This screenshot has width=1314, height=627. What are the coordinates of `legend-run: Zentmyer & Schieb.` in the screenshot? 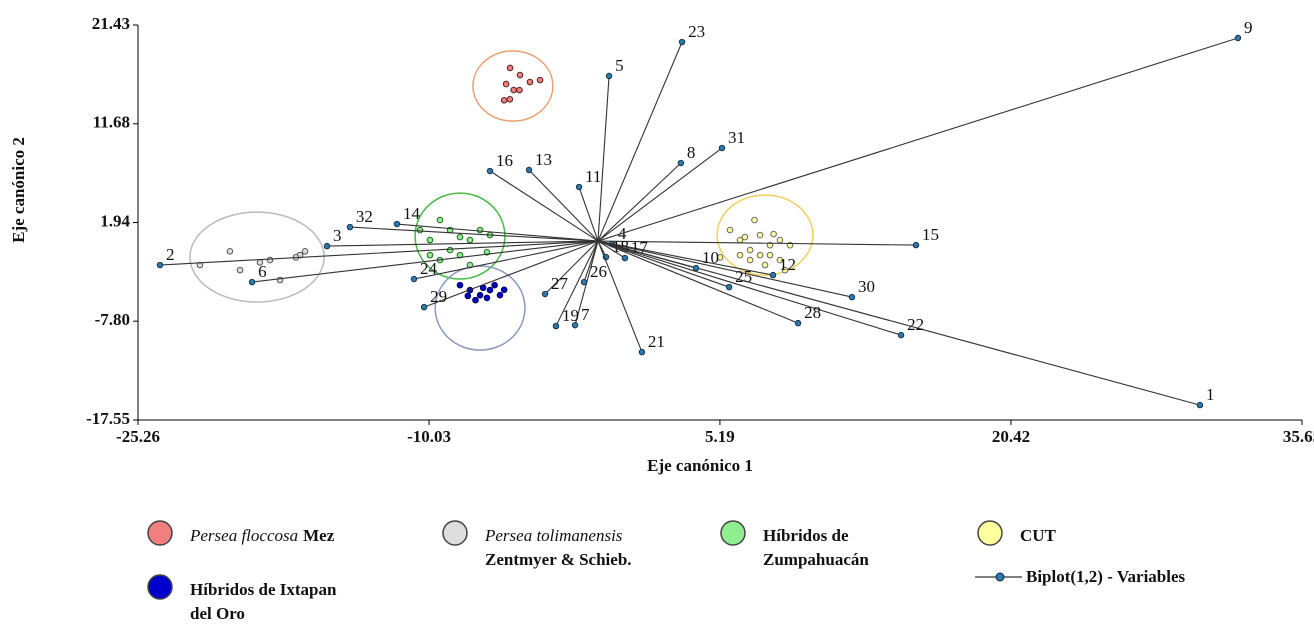 It's located at (558, 559).